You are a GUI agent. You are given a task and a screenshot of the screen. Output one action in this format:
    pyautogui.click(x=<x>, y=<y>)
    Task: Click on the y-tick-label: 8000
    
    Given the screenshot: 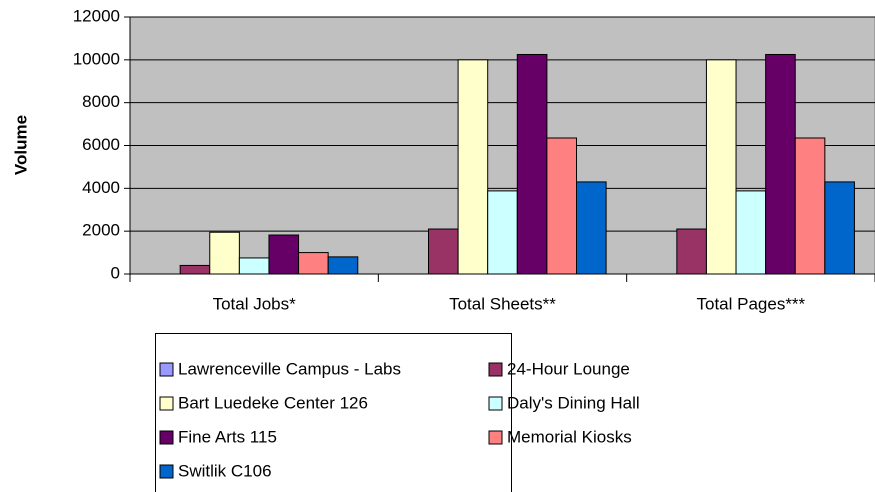 What is the action you would take?
    pyautogui.click(x=101, y=101)
    